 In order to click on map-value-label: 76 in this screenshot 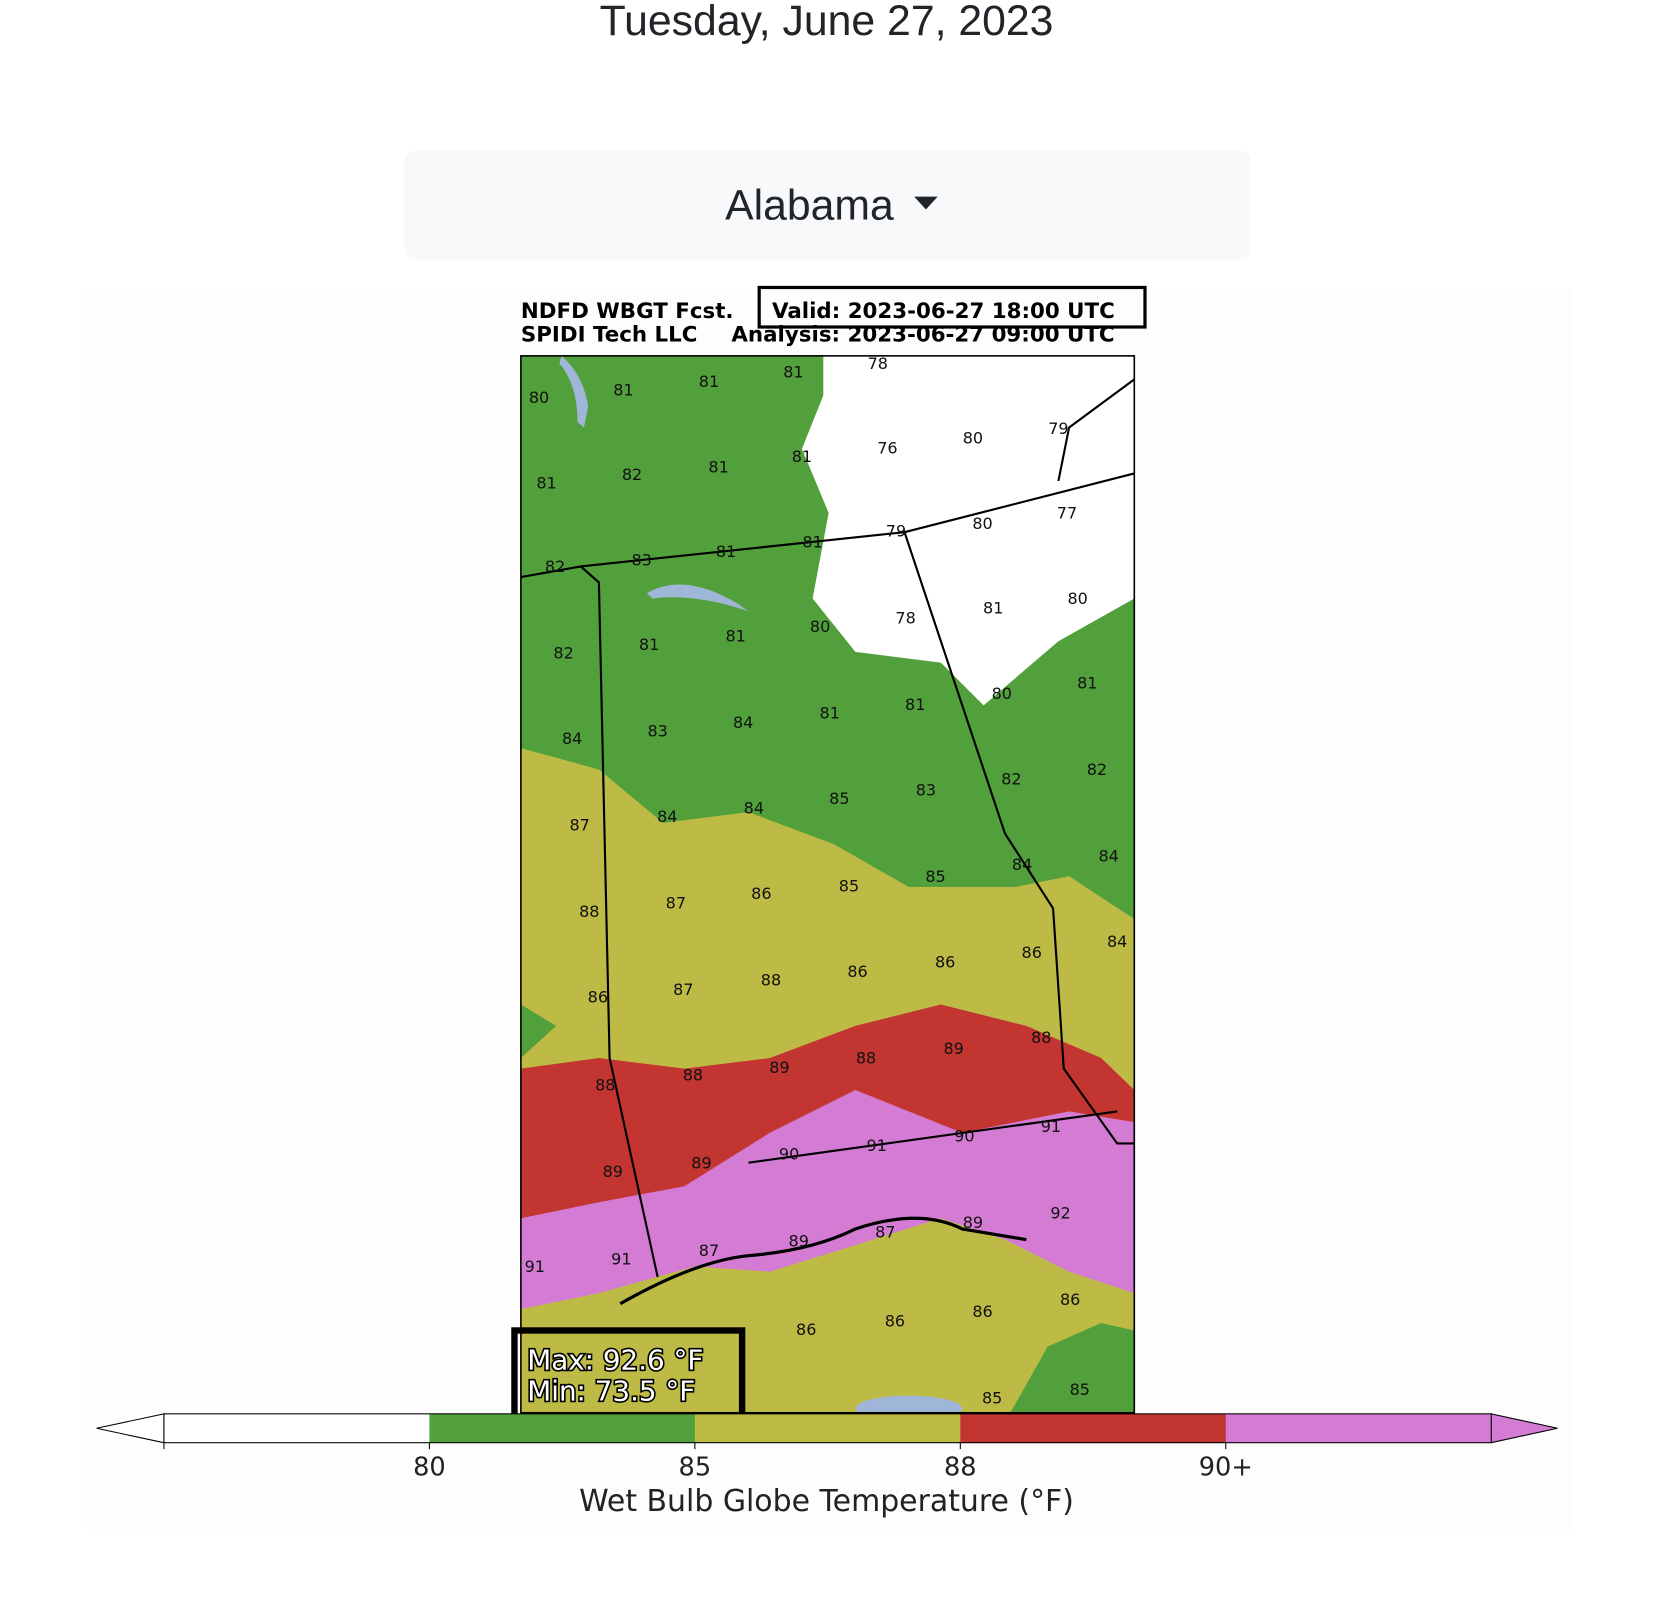, I will do `click(887, 447)`.